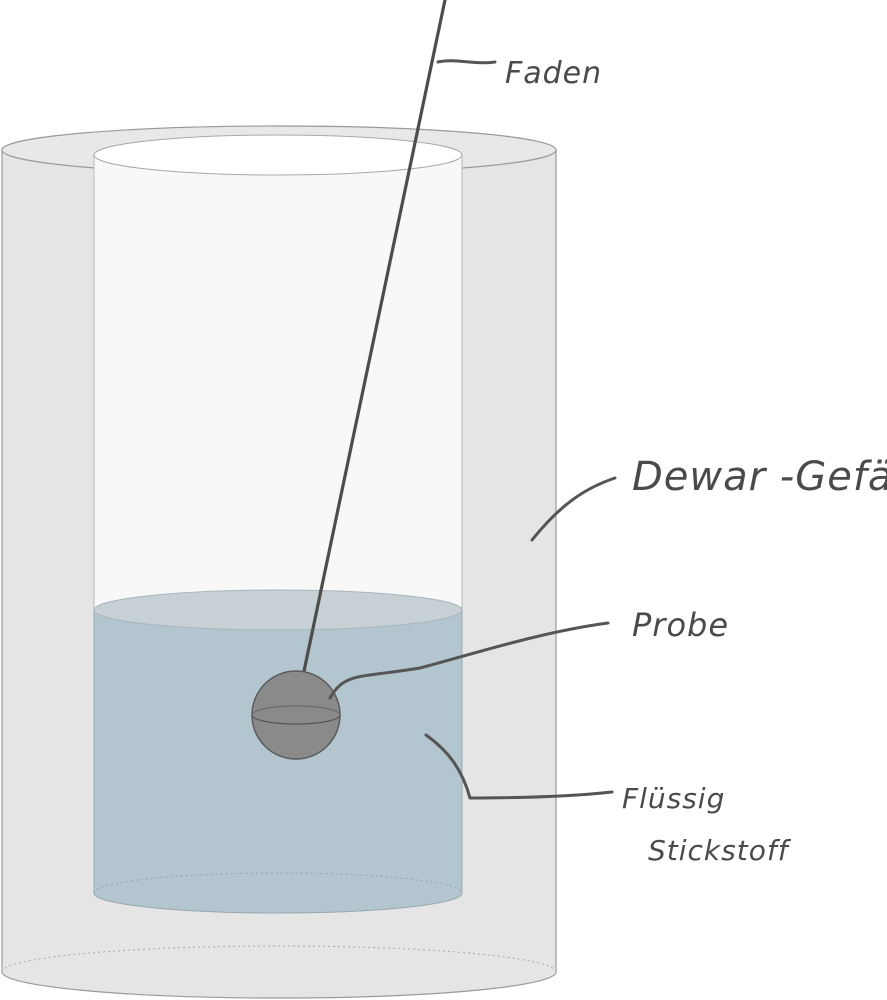  Describe the element at coordinates (374, 339) in the screenshot. I see `thread-line` at that location.